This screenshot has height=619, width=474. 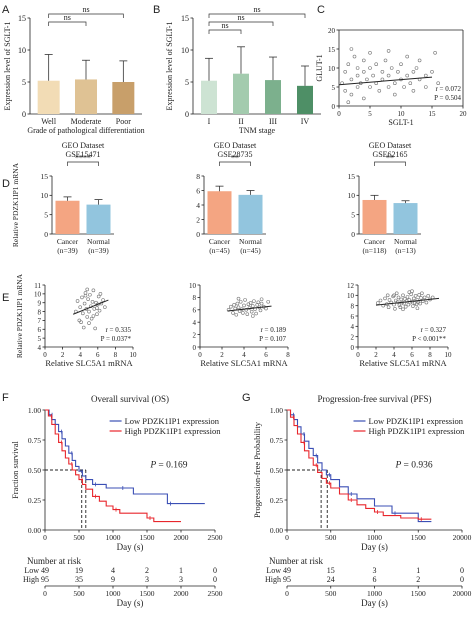 What do you see at coordinates (319, 67) in the screenshot?
I see `C-ylabel: GLUT-1` at bounding box center [319, 67].